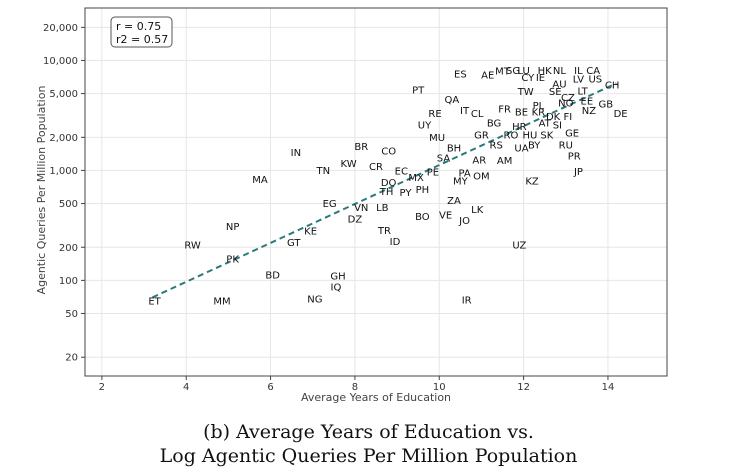 Image resolution: width=737 pixels, height=468 pixels. Describe the element at coordinates (423, 190) in the screenshot. I see `point-label-ph: PH` at that location.